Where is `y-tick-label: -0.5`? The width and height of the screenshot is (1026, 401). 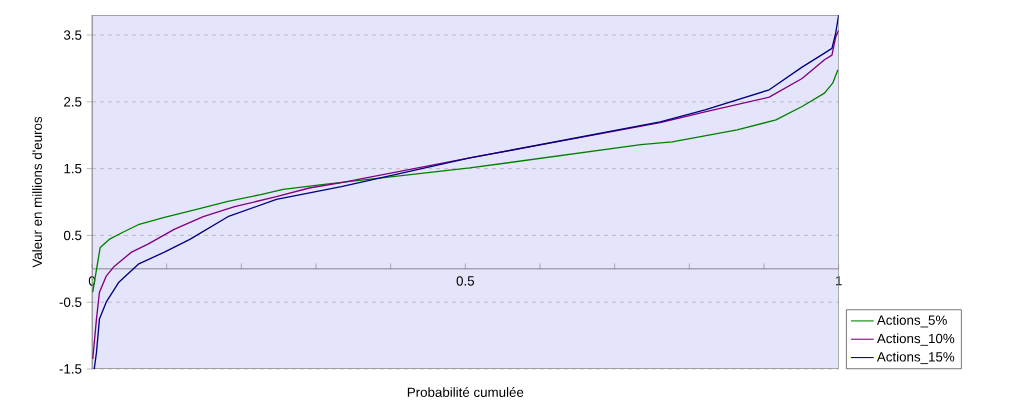 y-tick-label: -0.5 is located at coordinates (70, 302).